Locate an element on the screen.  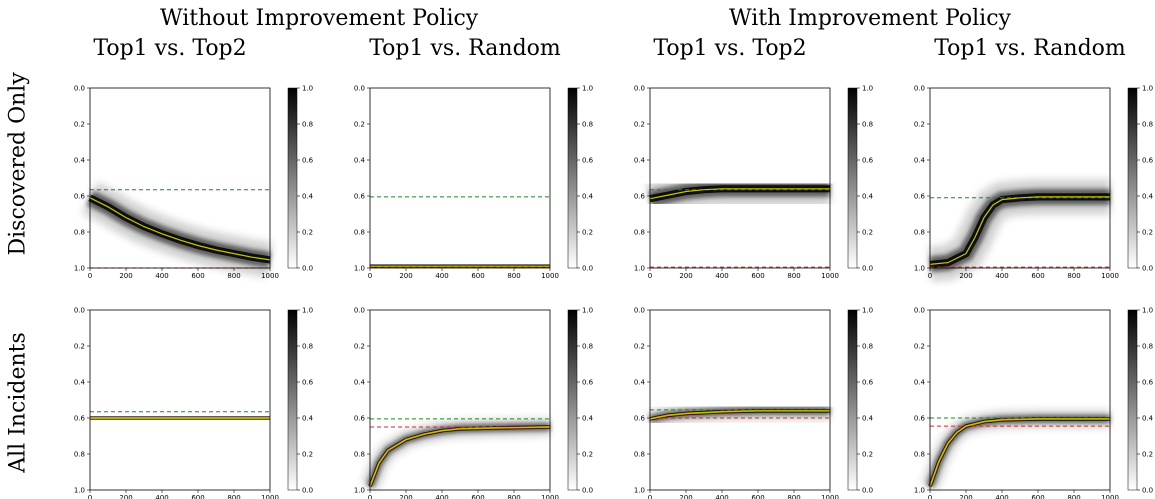
header-col1: Top1 vs. Top2 is located at coordinates (170, 48).